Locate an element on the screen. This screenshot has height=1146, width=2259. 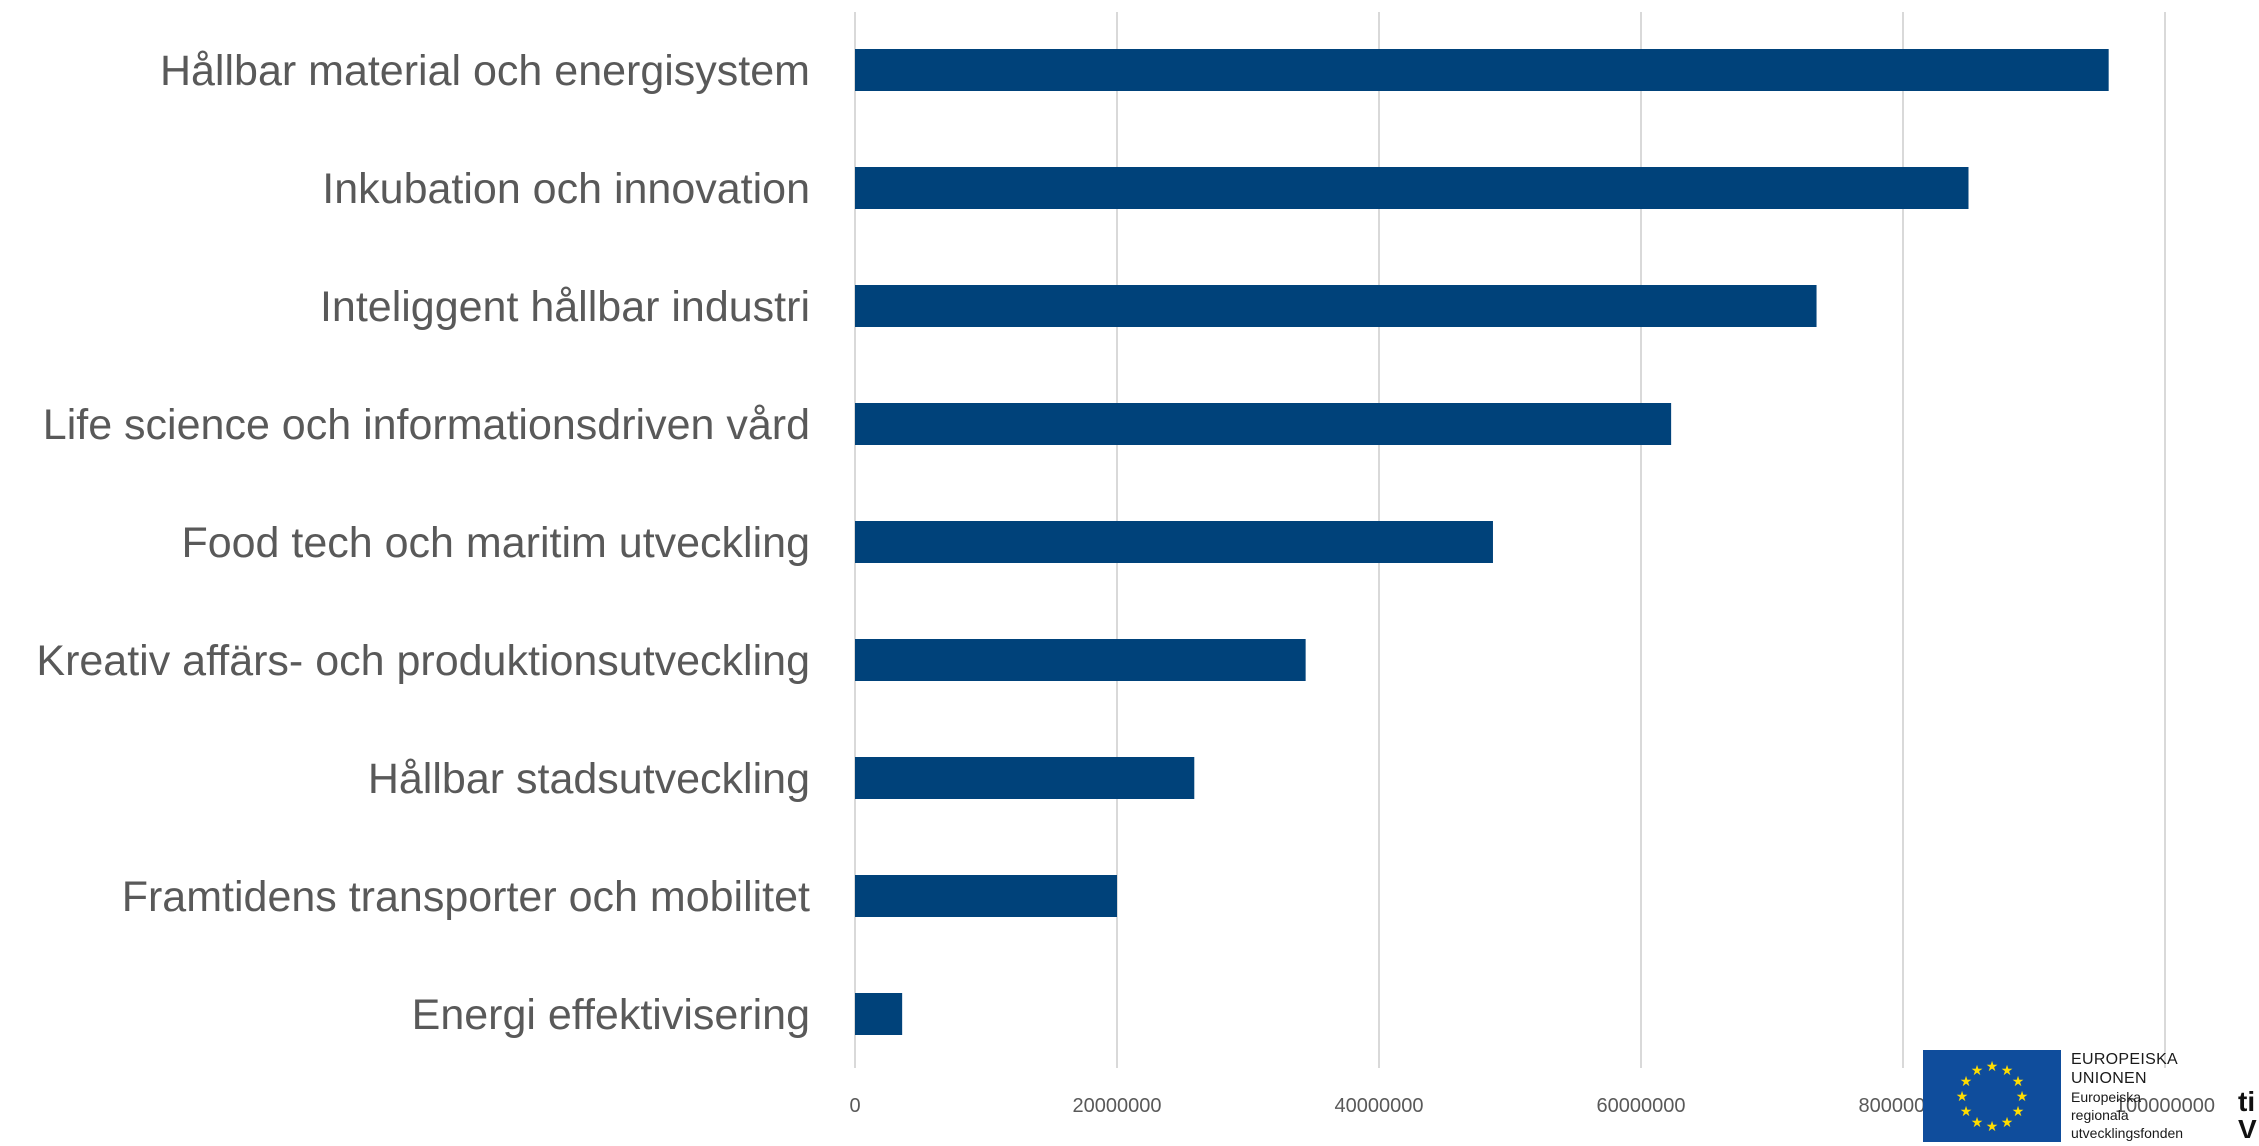
fund-text-line: utvecklingsfonden is located at coordinates (2127, 1133).